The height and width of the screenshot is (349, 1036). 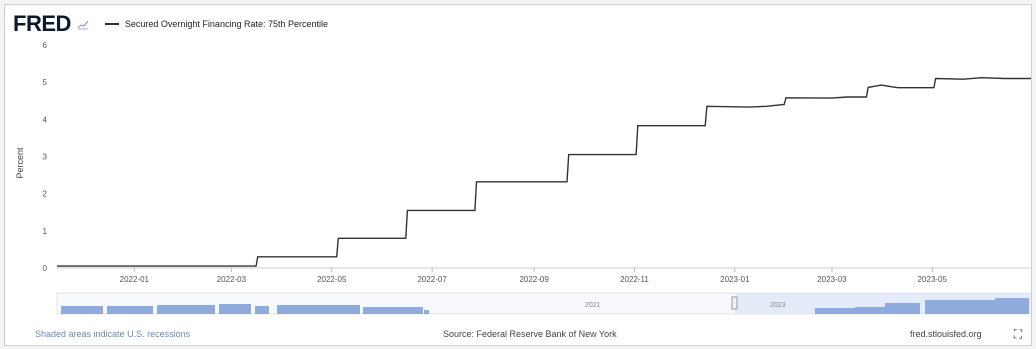 What do you see at coordinates (735, 279) in the screenshot?
I see `x-tick-label: 2023-01` at bounding box center [735, 279].